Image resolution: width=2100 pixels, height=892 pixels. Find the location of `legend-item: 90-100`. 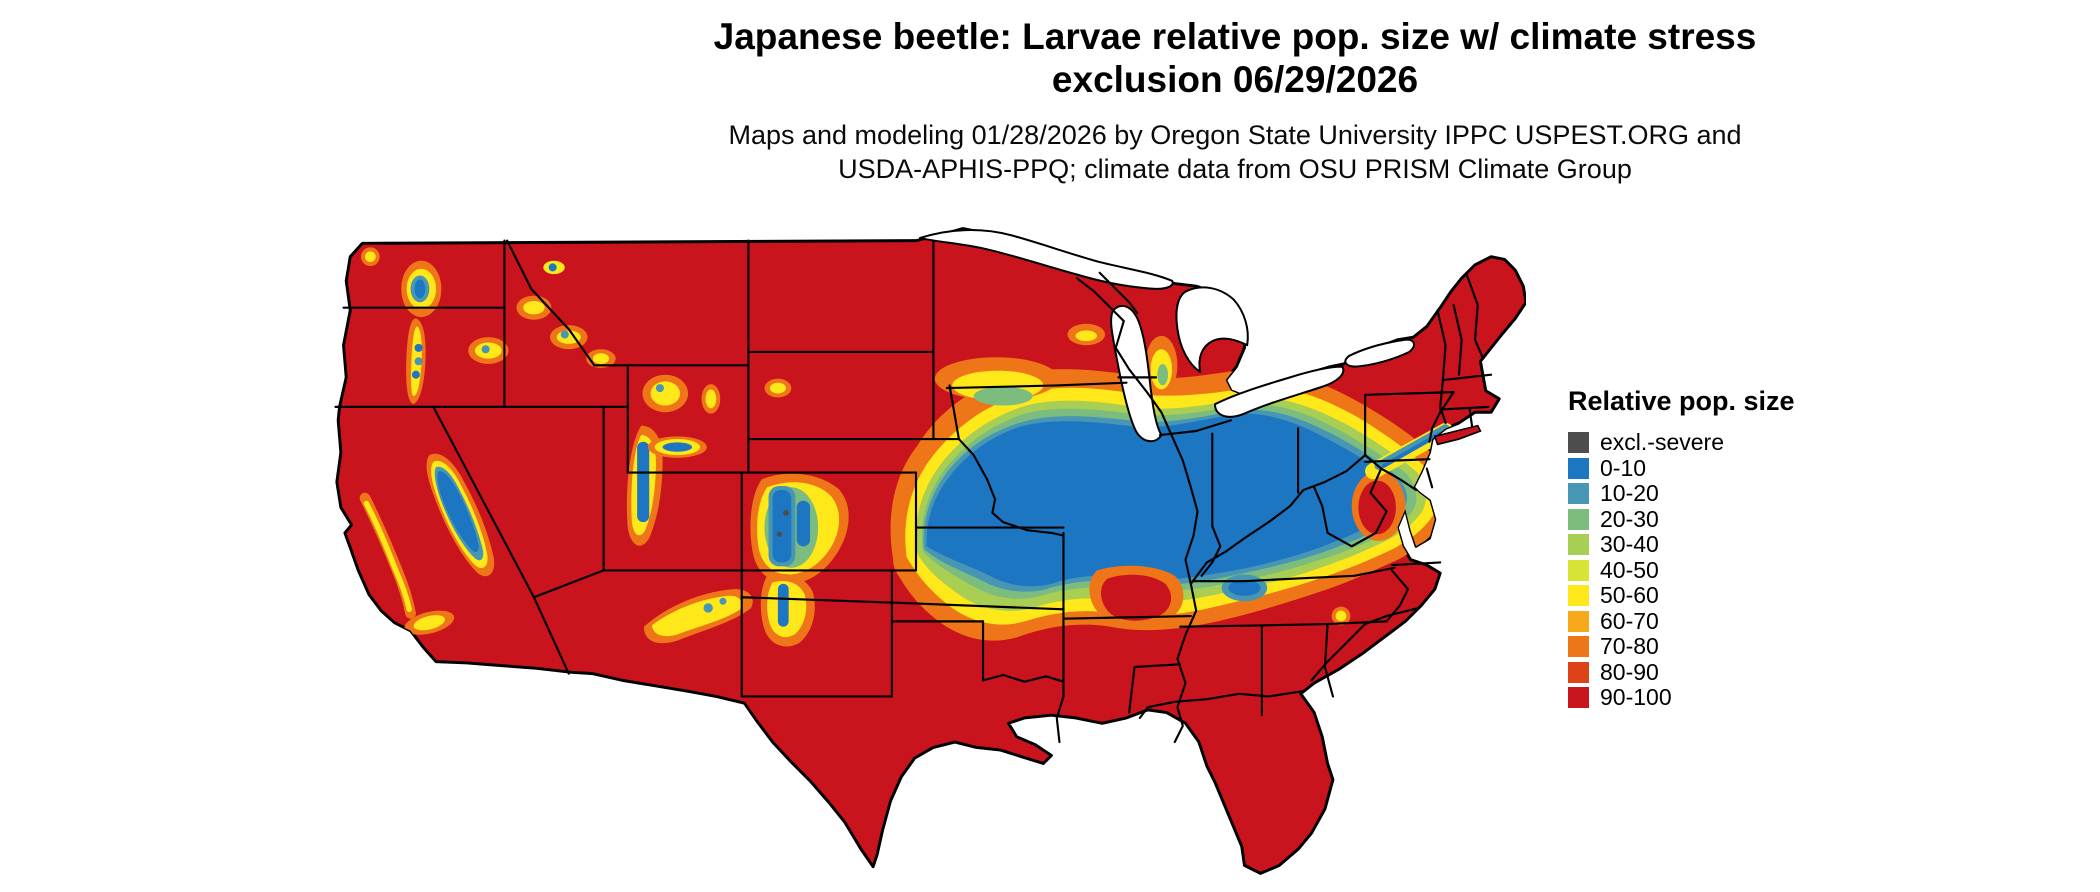

legend-item: 90-100 is located at coordinates (1681, 697).